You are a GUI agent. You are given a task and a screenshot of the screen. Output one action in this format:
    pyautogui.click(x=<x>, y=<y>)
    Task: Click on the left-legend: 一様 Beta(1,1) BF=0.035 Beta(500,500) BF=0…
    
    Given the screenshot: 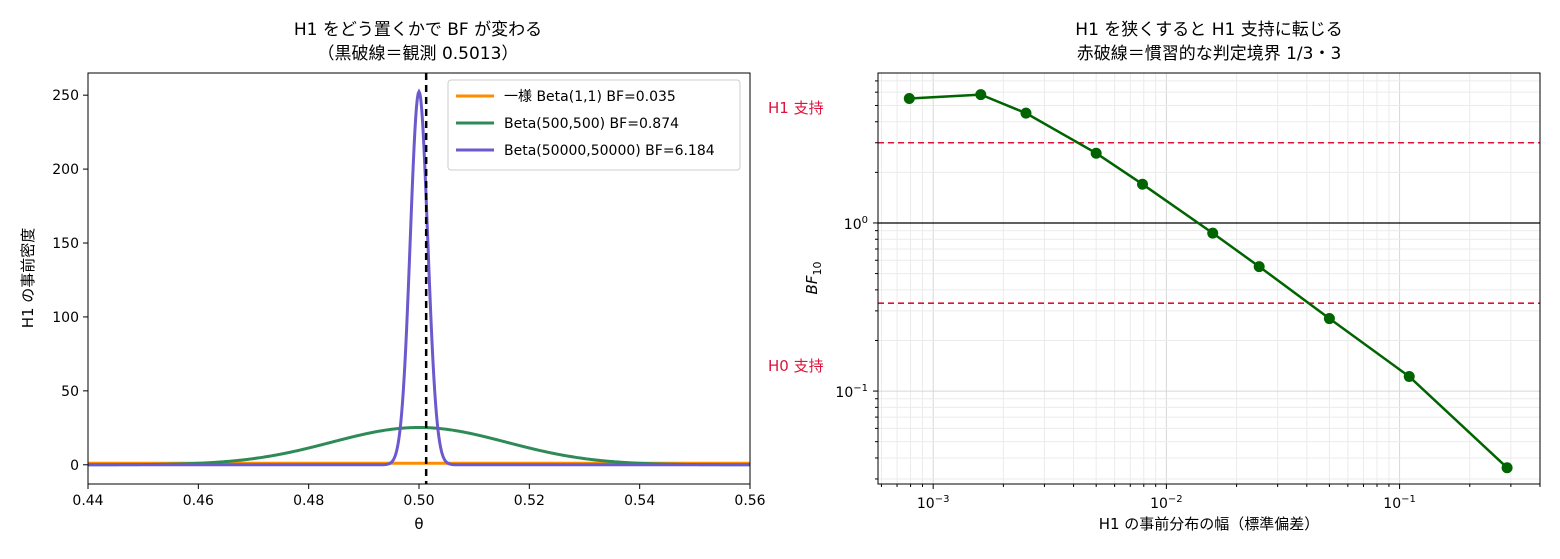 What is the action you would take?
    pyautogui.click(x=594, y=125)
    